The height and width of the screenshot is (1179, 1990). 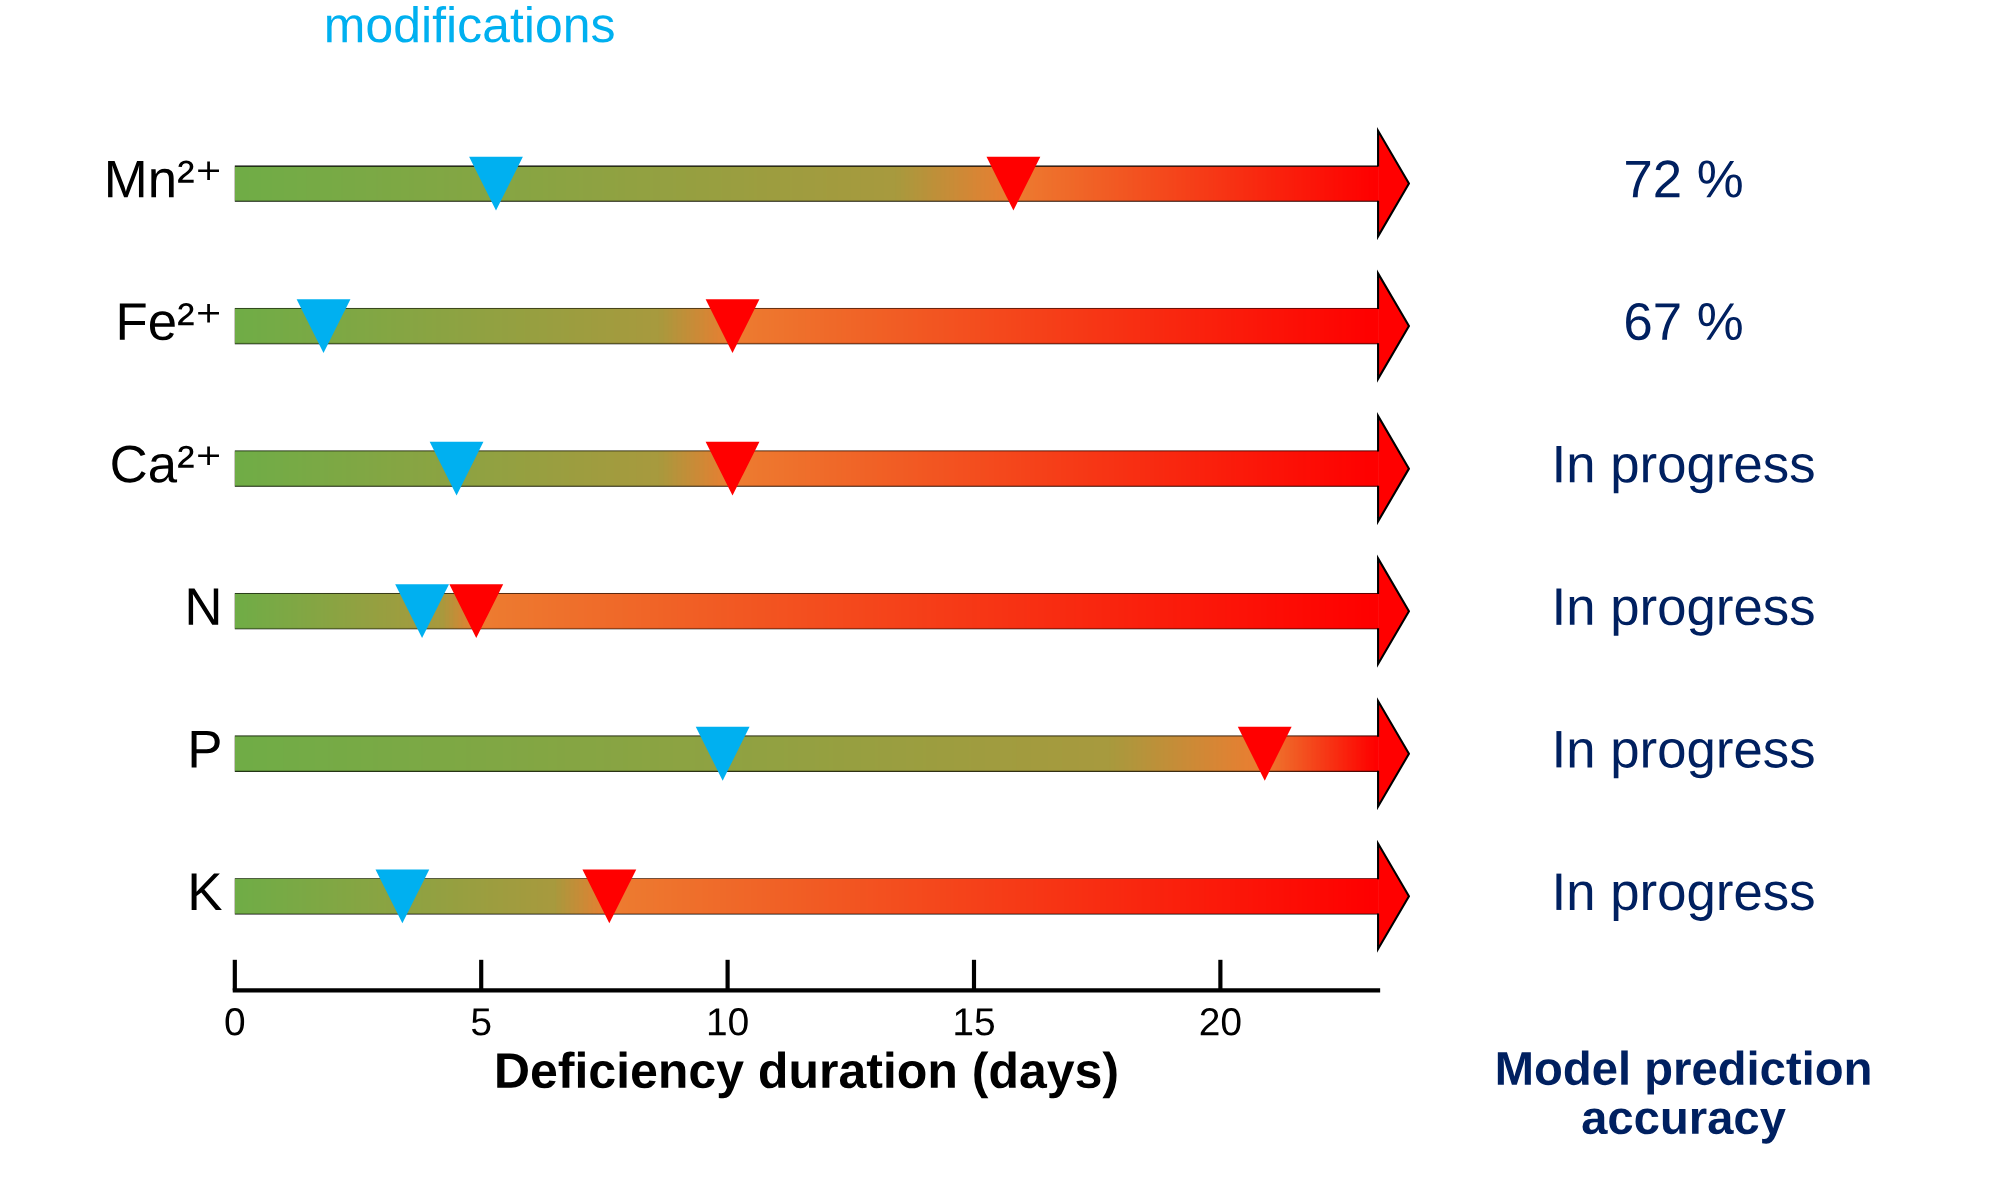 I want to click on y-tick-label: P, so click(x=205, y=749).